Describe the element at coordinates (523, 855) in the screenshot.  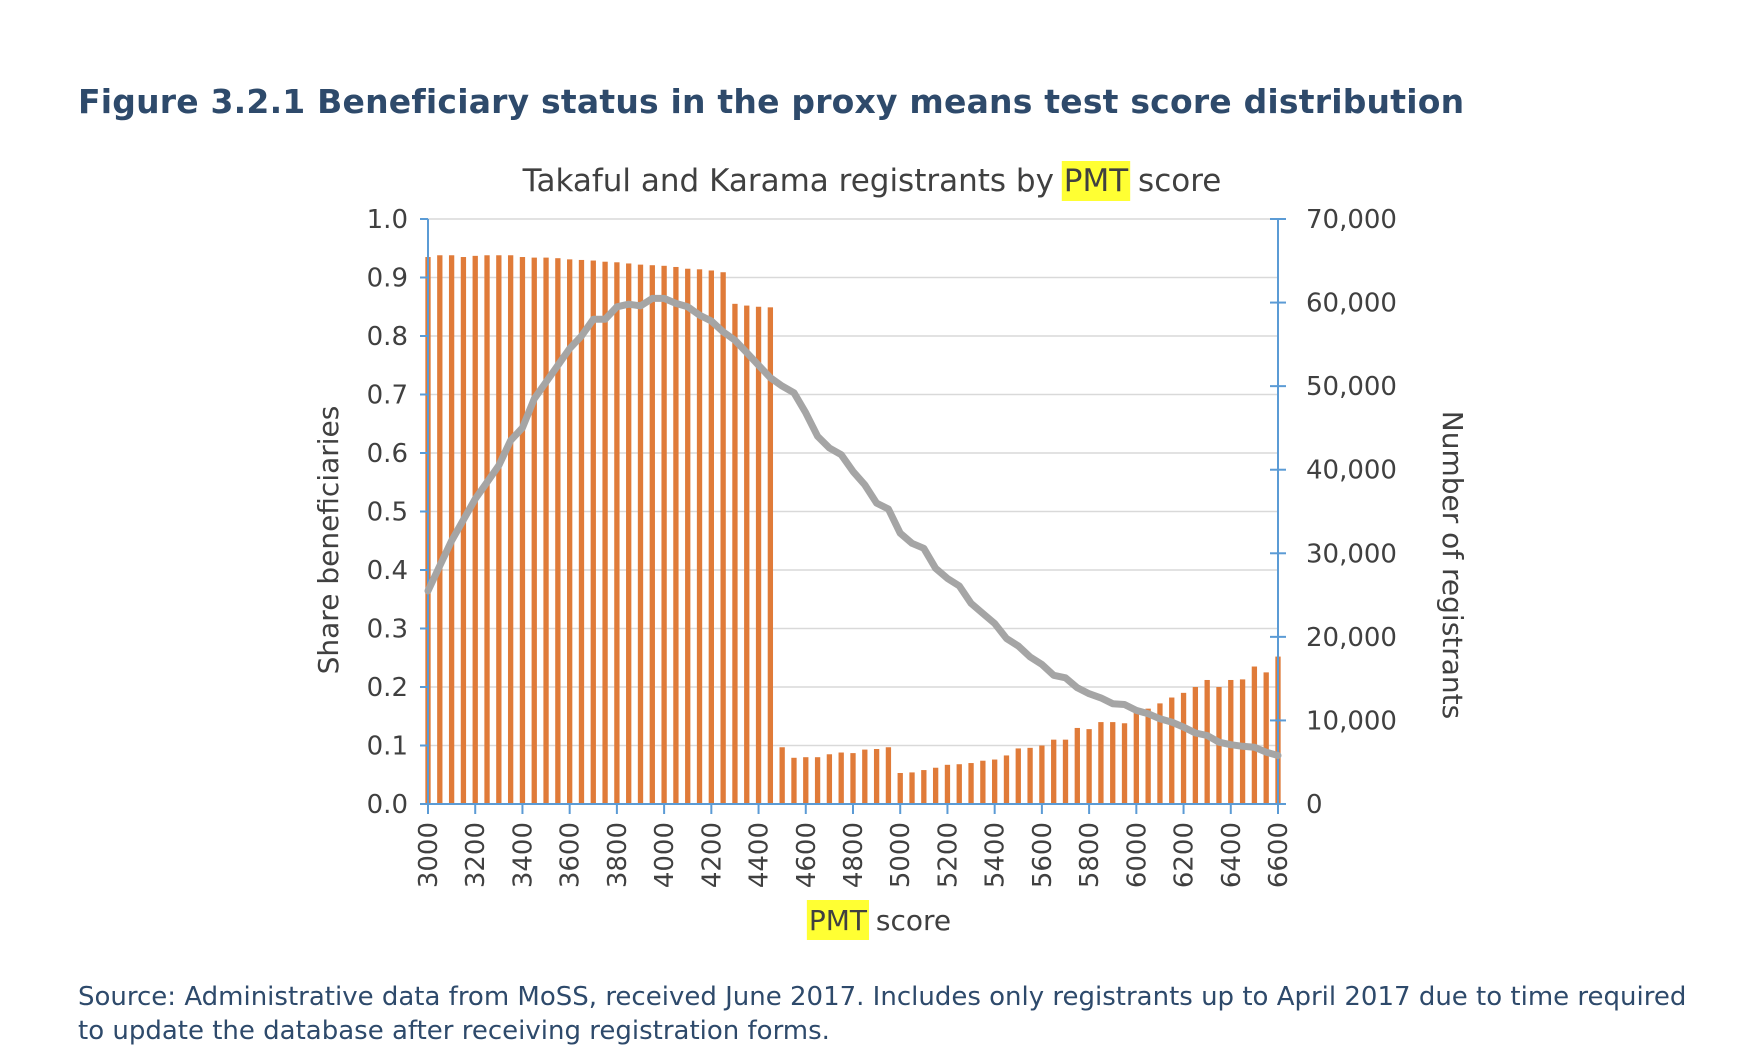
I see `x-tick-label: 3400` at that location.